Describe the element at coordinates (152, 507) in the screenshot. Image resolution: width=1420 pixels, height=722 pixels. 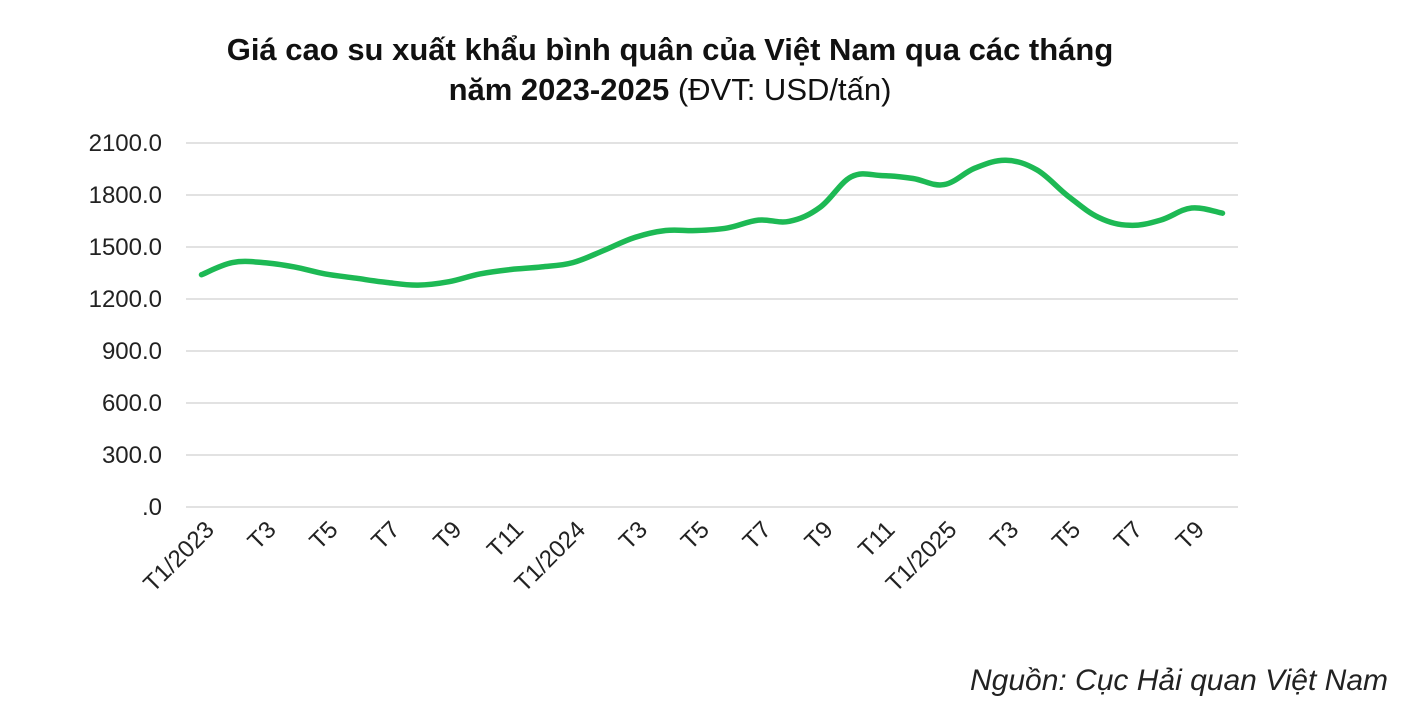
I see `y-tick-label: .0` at that location.